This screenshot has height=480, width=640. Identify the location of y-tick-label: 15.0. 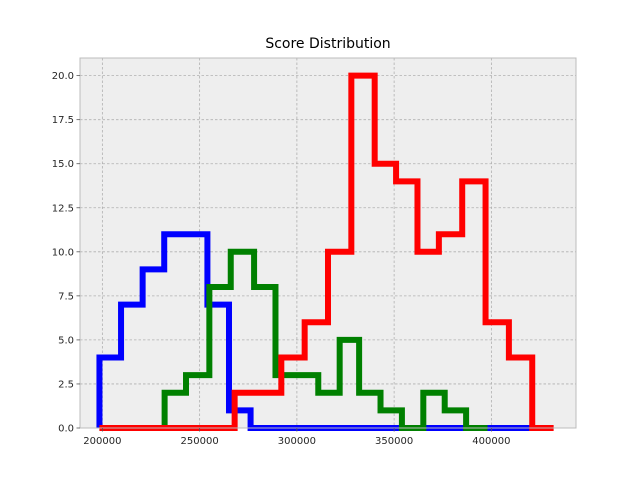
(63, 164).